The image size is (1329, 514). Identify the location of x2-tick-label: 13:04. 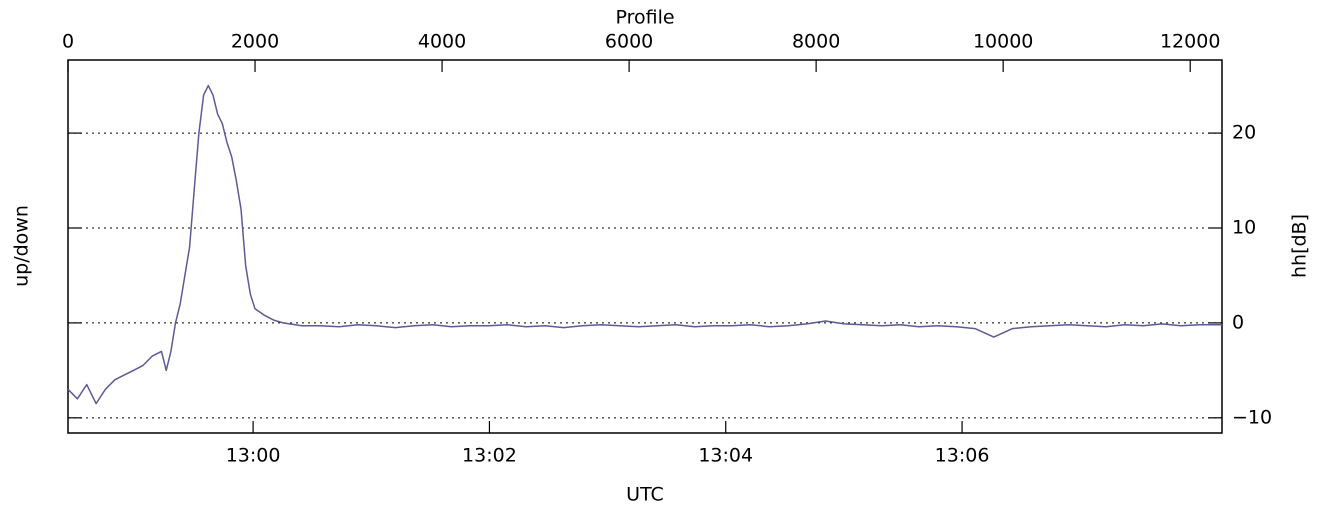
(725, 456).